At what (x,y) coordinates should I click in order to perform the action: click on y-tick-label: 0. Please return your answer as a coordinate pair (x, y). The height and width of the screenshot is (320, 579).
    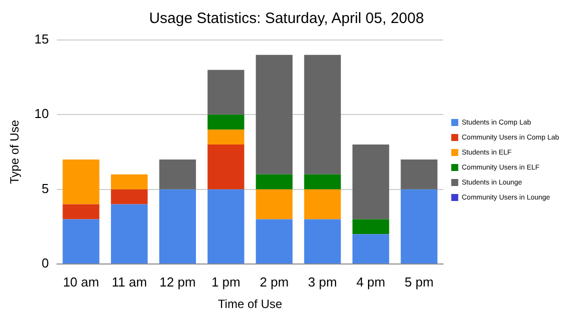
    Looking at the image, I should click on (45, 263).